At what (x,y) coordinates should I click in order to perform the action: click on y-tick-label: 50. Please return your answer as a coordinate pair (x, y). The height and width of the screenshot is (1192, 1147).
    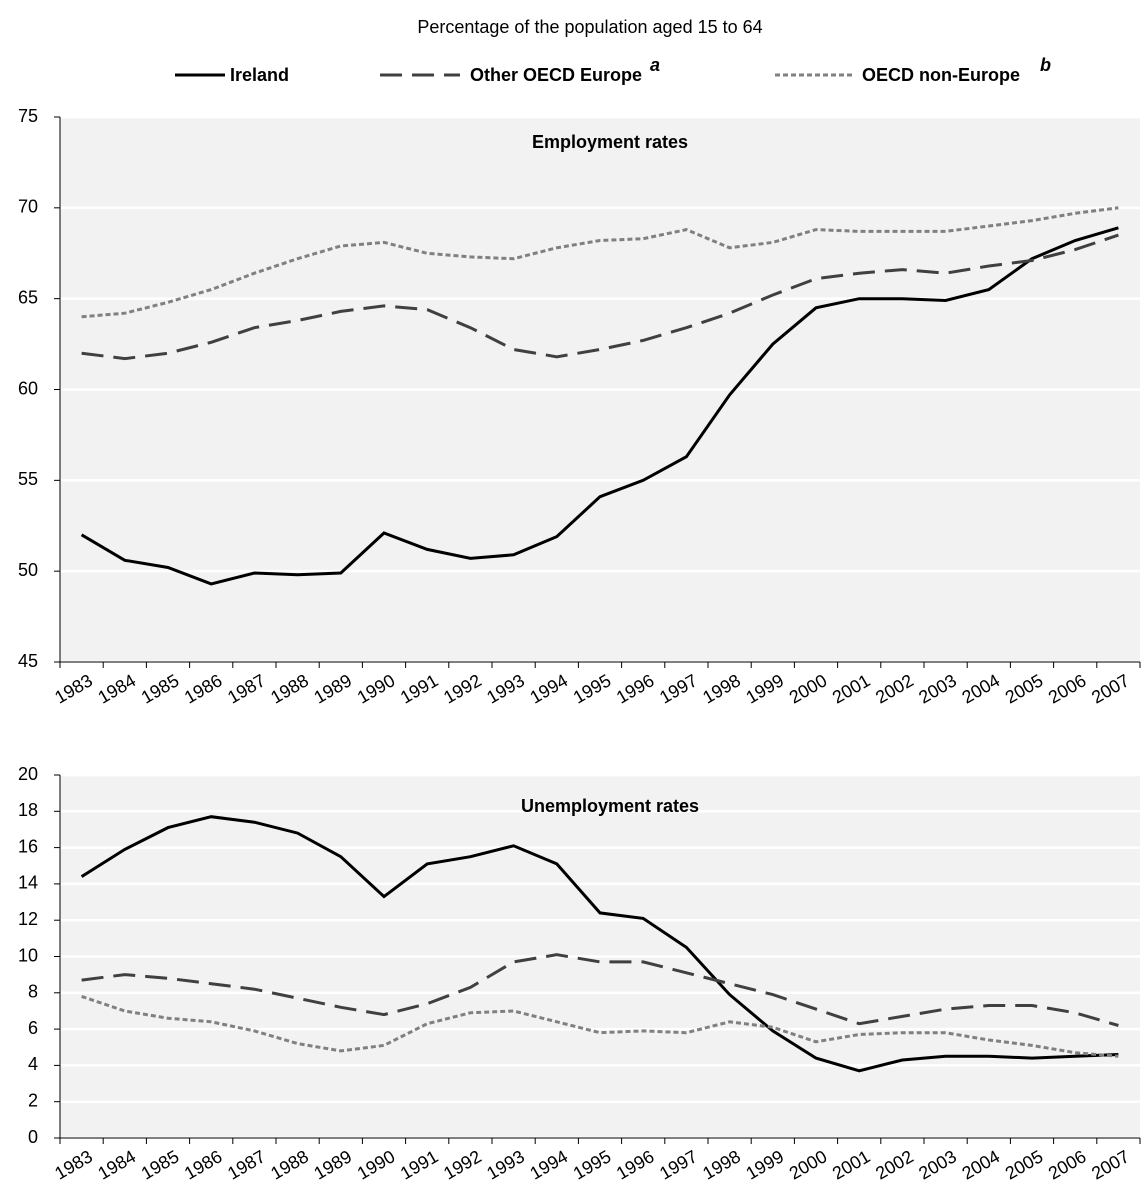
    Looking at the image, I should click on (28, 570).